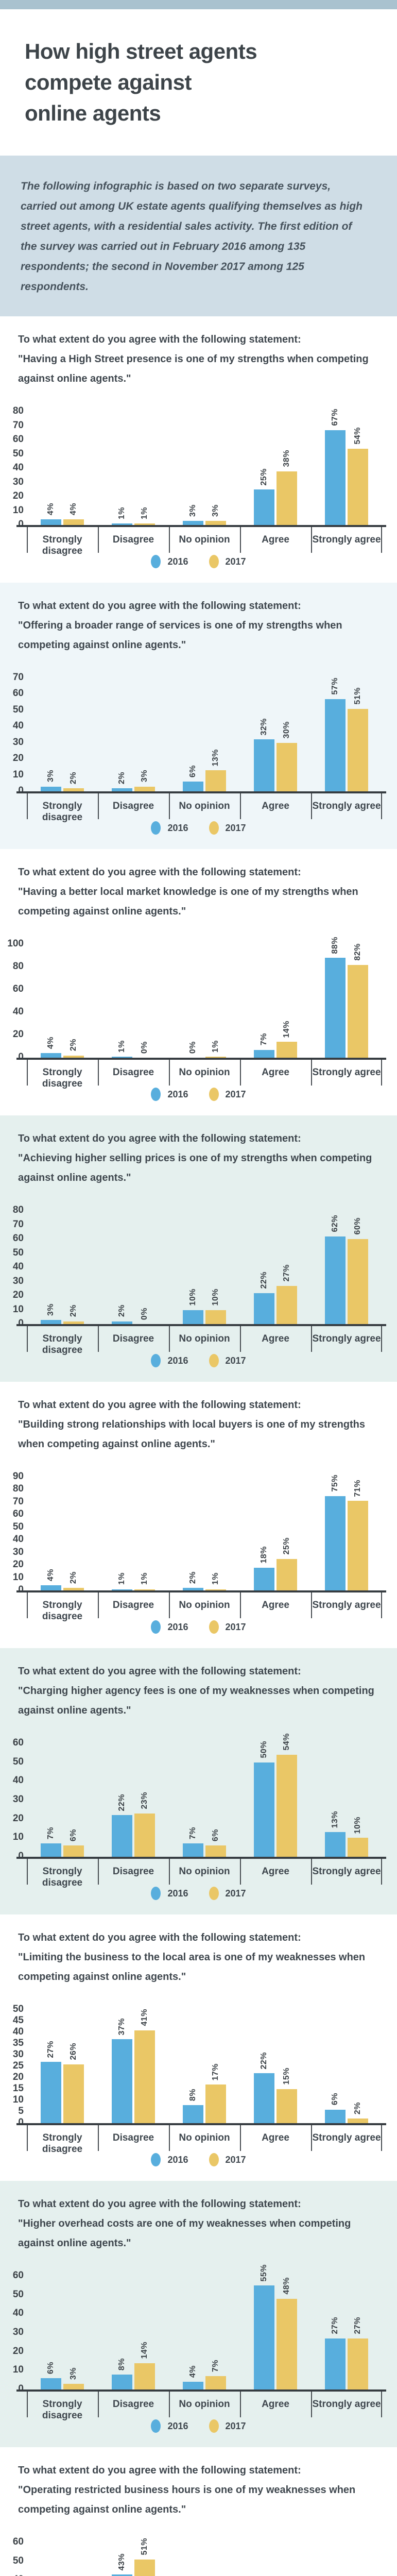 The height and width of the screenshot is (2576, 397). Describe the element at coordinates (192, 1297) in the screenshot. I see `bar-value-label: 10%` at that location.